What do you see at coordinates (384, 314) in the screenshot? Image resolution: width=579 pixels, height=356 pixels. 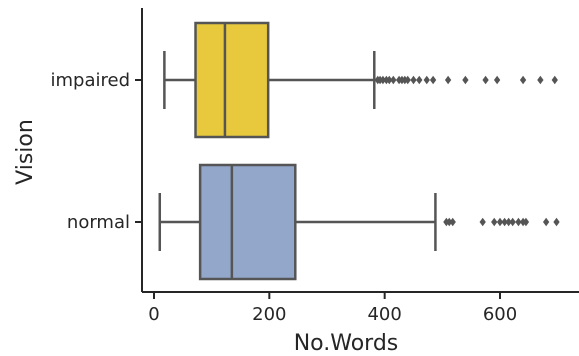 I see `x-tick-label: 400` at bounding box center [384, 314].